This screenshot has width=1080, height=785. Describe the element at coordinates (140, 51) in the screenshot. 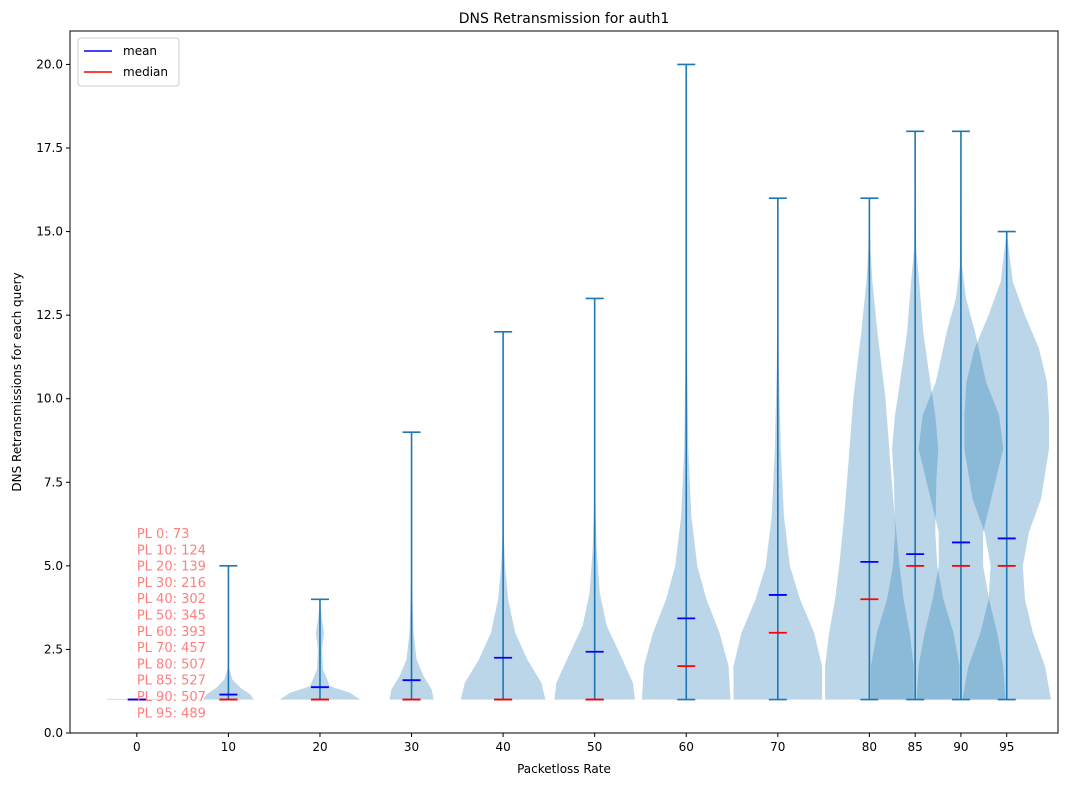

I see `legend-mean-label: mean` at that location.